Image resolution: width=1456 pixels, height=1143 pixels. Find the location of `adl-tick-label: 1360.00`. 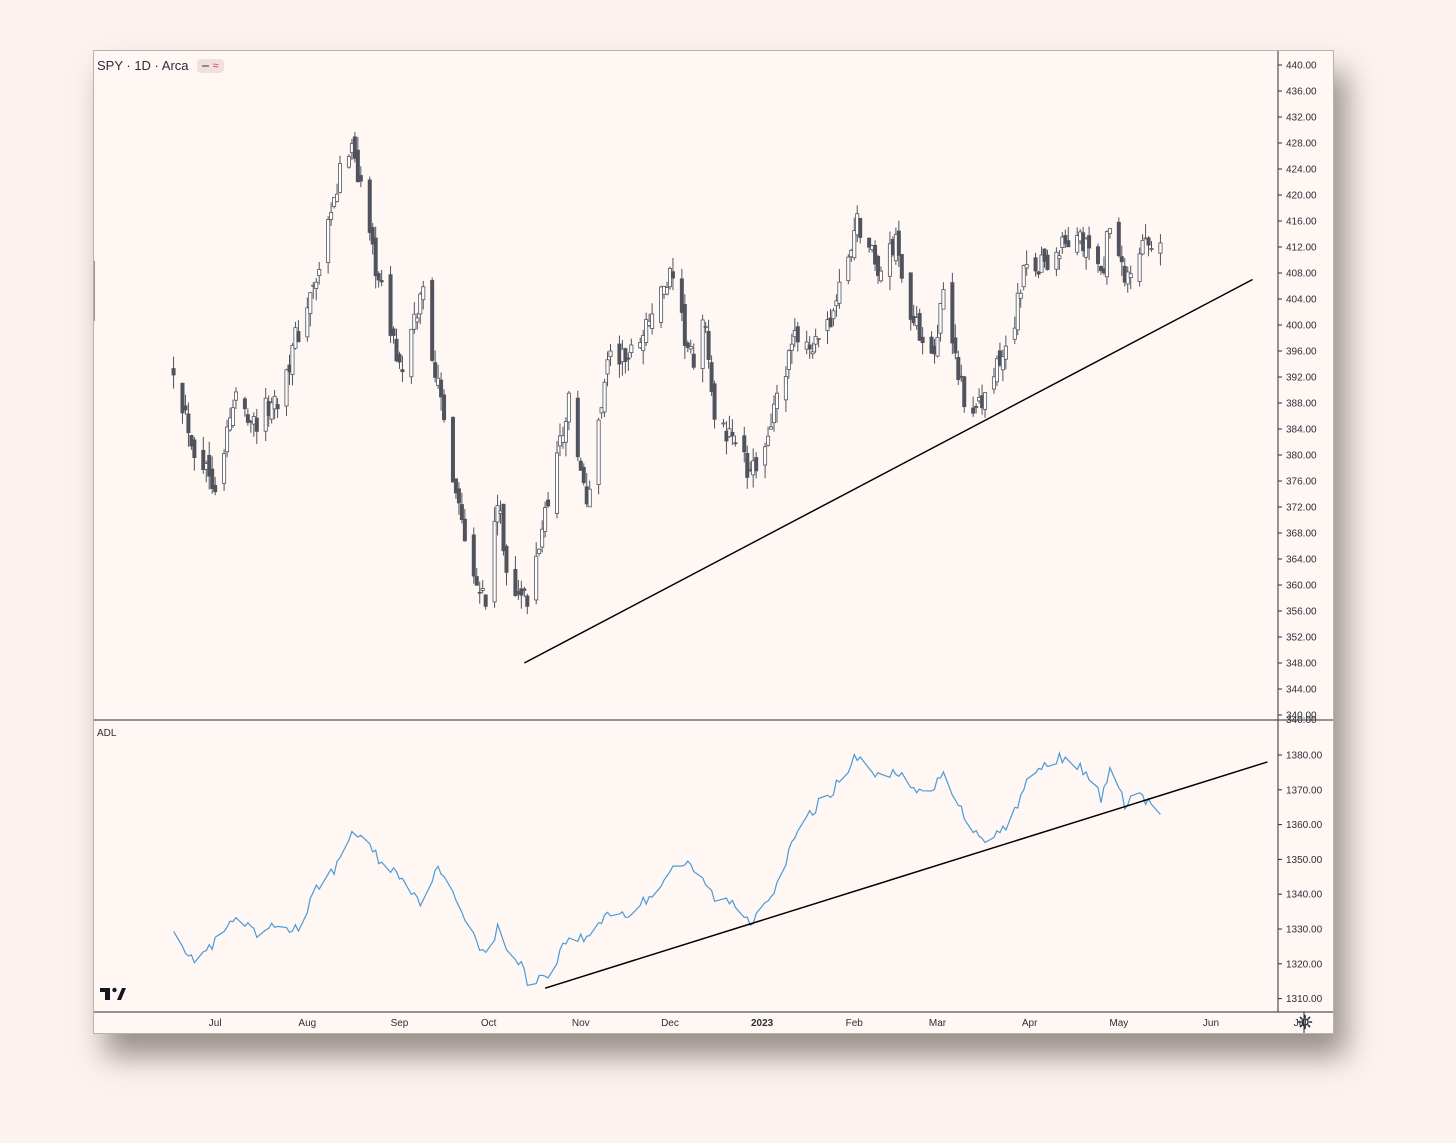

adl-tick-label: 1360.00 is located at coordinates (1304, 825).